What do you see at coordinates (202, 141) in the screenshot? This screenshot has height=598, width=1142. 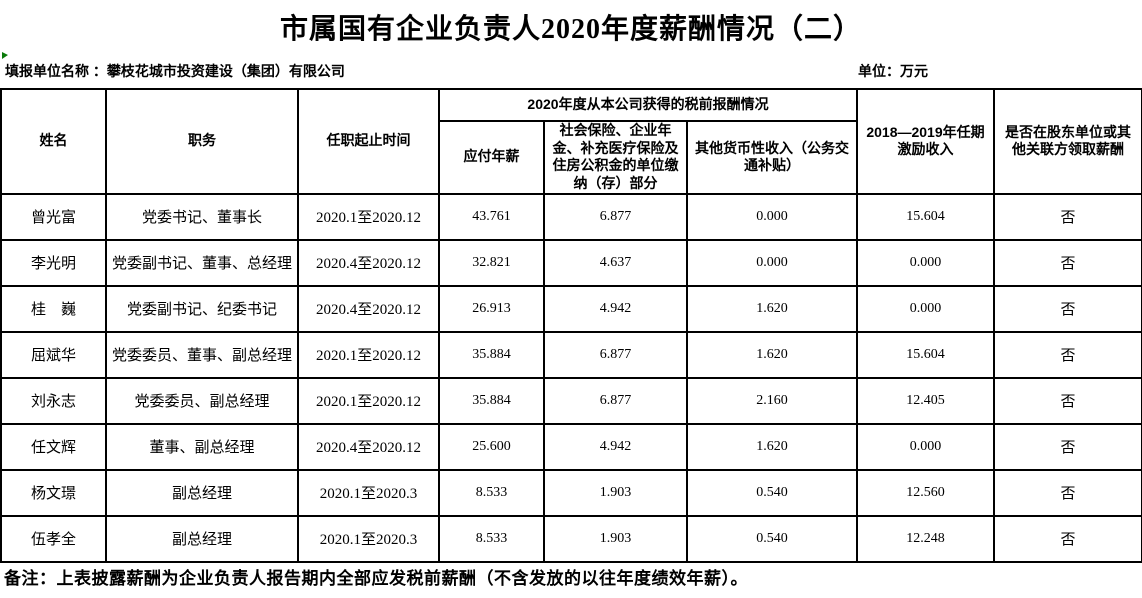 I see `col-header-position: 职务` at bounding box center [202, 141].